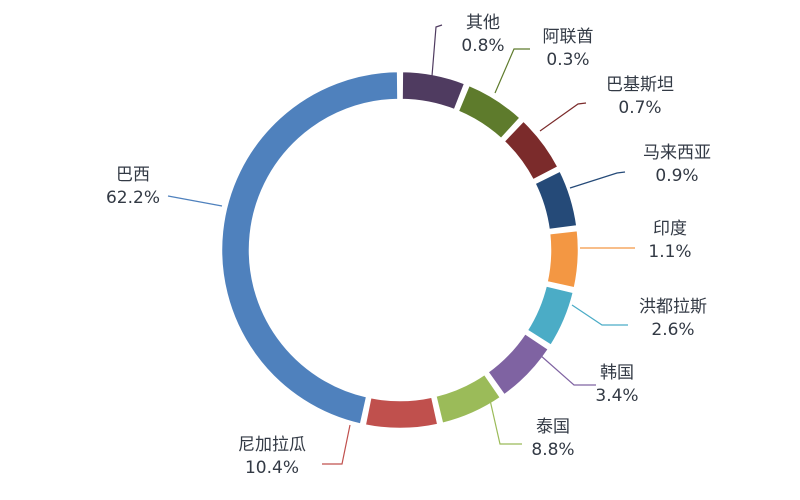  What do you see at coordinates (676, 176) in the screenshot?
I see `slice-percent-label: 0.9%` at bounding box center [676, 176].